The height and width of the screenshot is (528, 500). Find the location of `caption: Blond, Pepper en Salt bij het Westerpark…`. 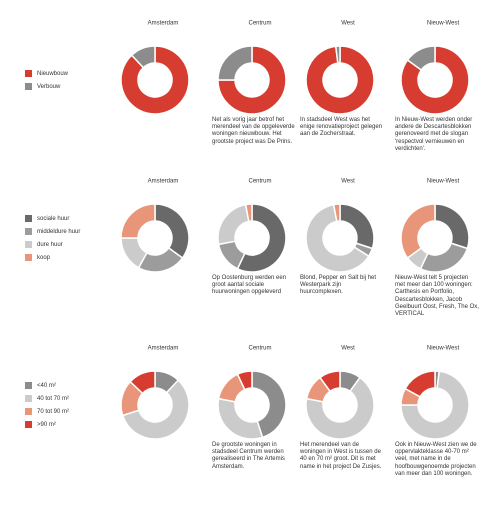

caption: Blond, Pepper en Salt bij het Westerpark… is located at coordinates (338, 285).